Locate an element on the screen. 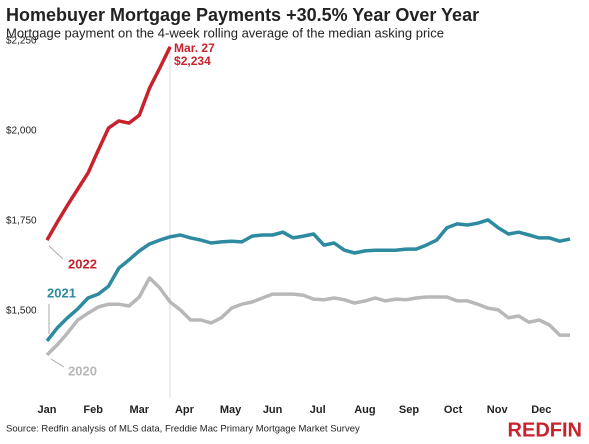  x-tick-label: Dec is located at coordinates (541, 410).